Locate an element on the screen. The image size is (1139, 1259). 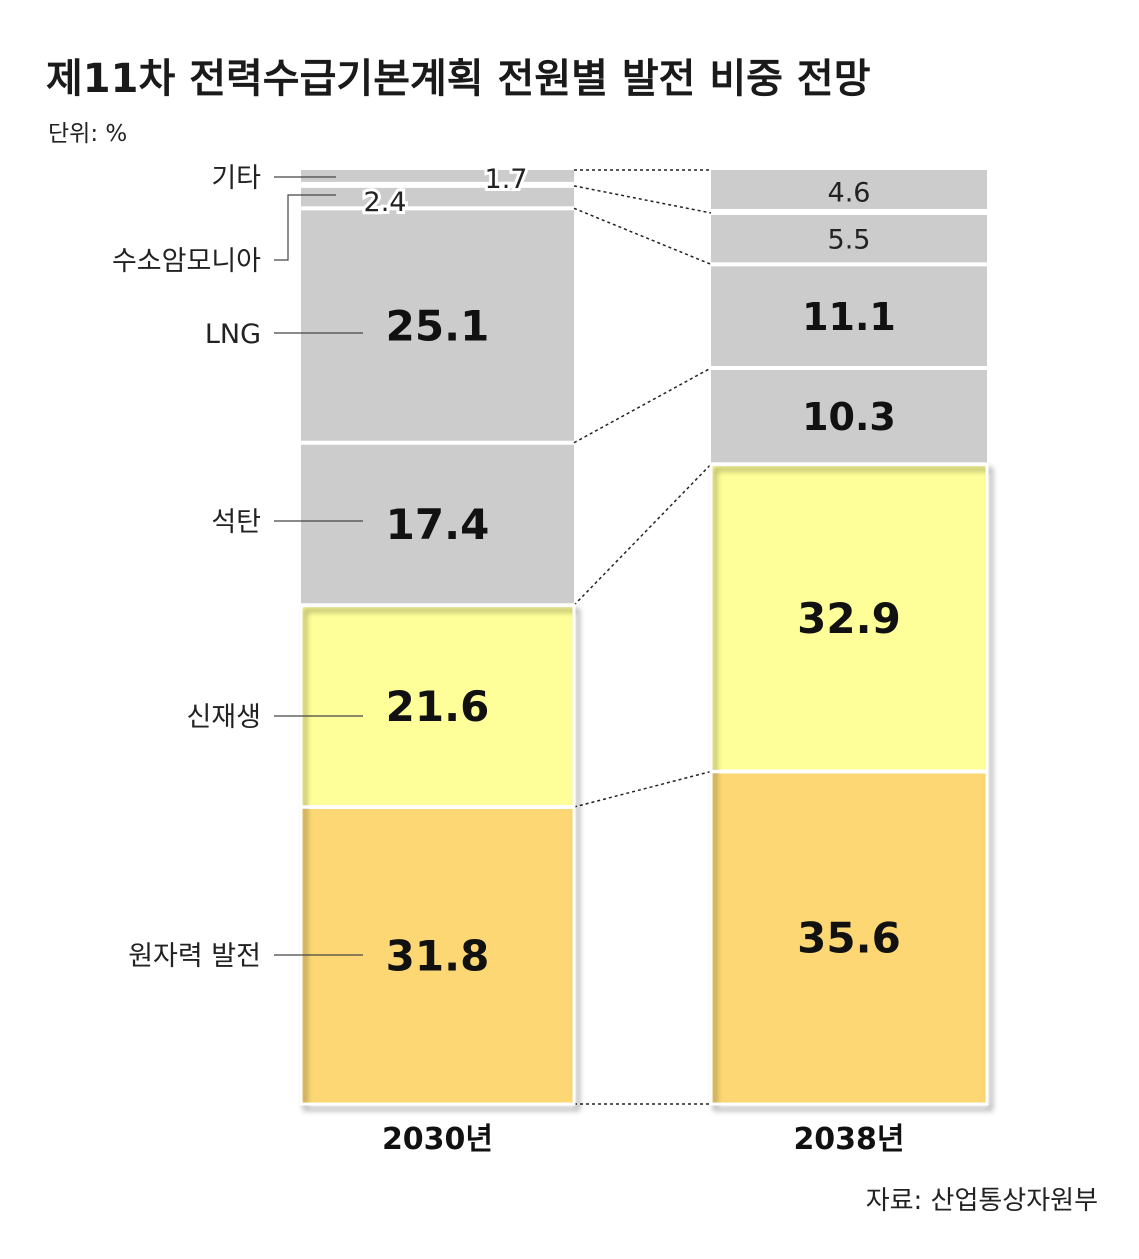
year-label-1: 2030년 is located at coordinates (437, 1139).